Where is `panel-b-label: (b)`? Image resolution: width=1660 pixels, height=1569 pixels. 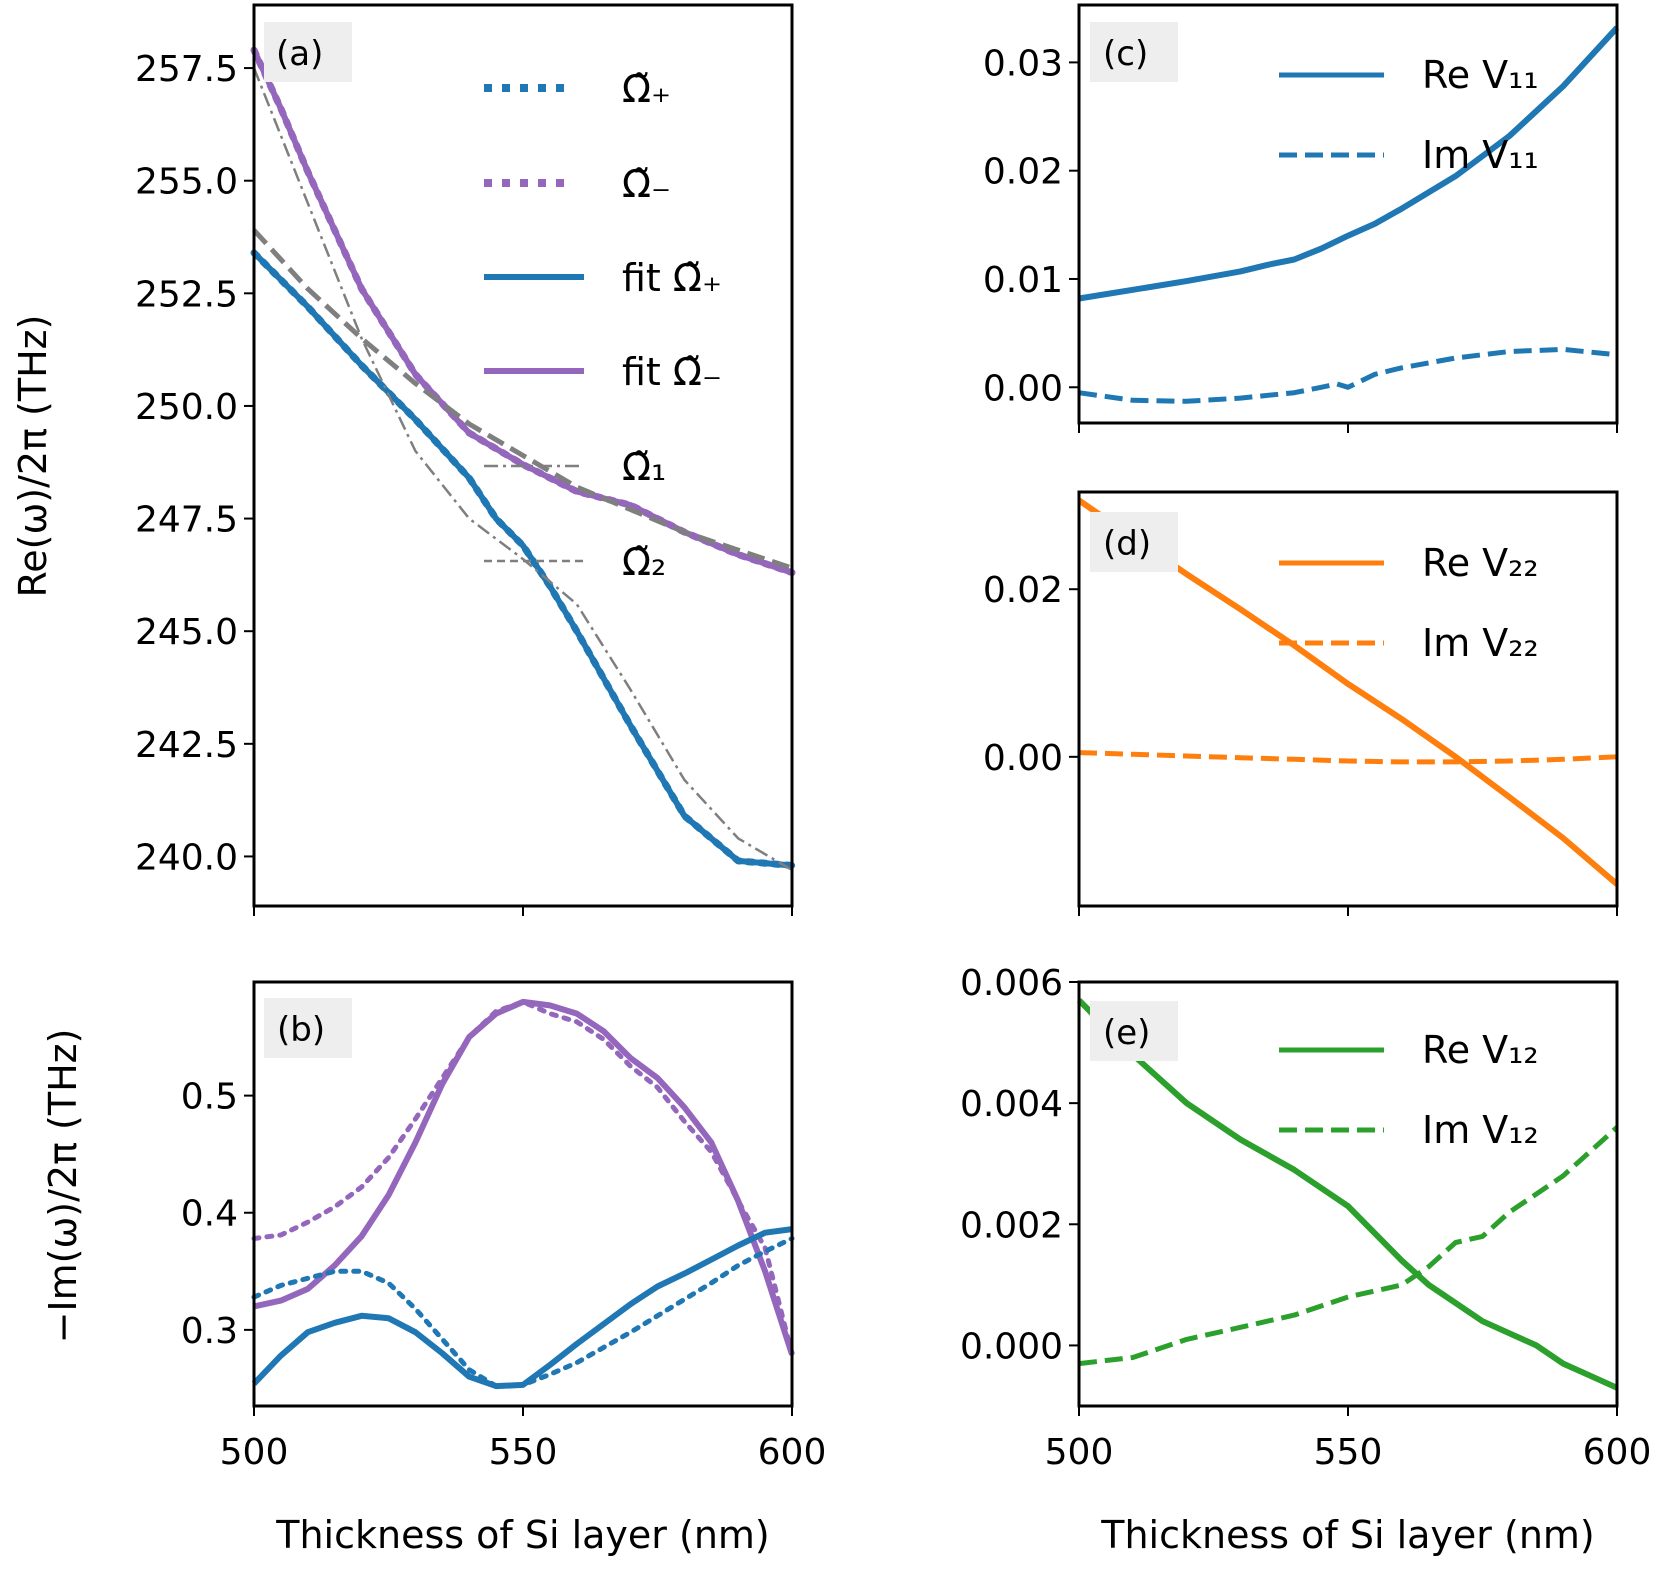
panel-b-label: (b) is located at coordinates (301, 1030).